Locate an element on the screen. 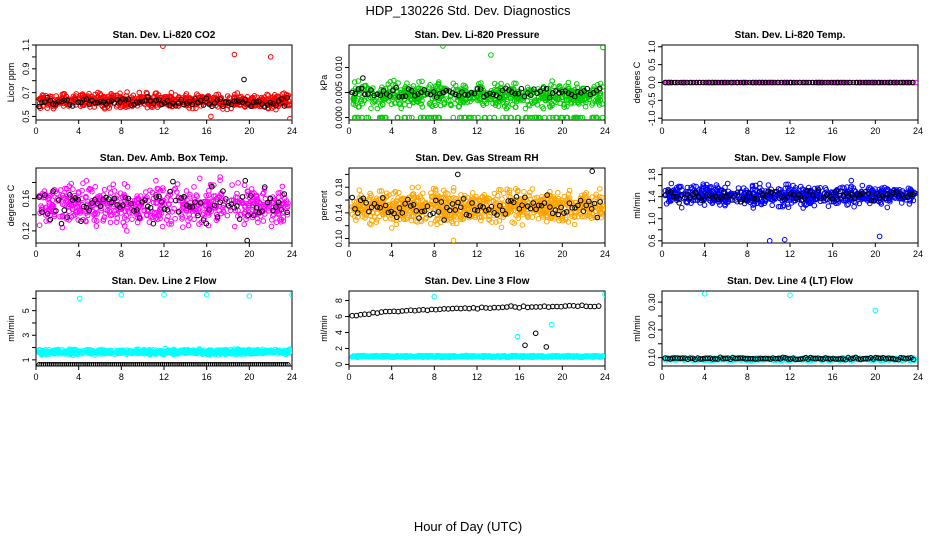 Image resolution: width=936 pixels, height=540 pixels. x-tick-label: 0 is located at coordinates (35, 254).